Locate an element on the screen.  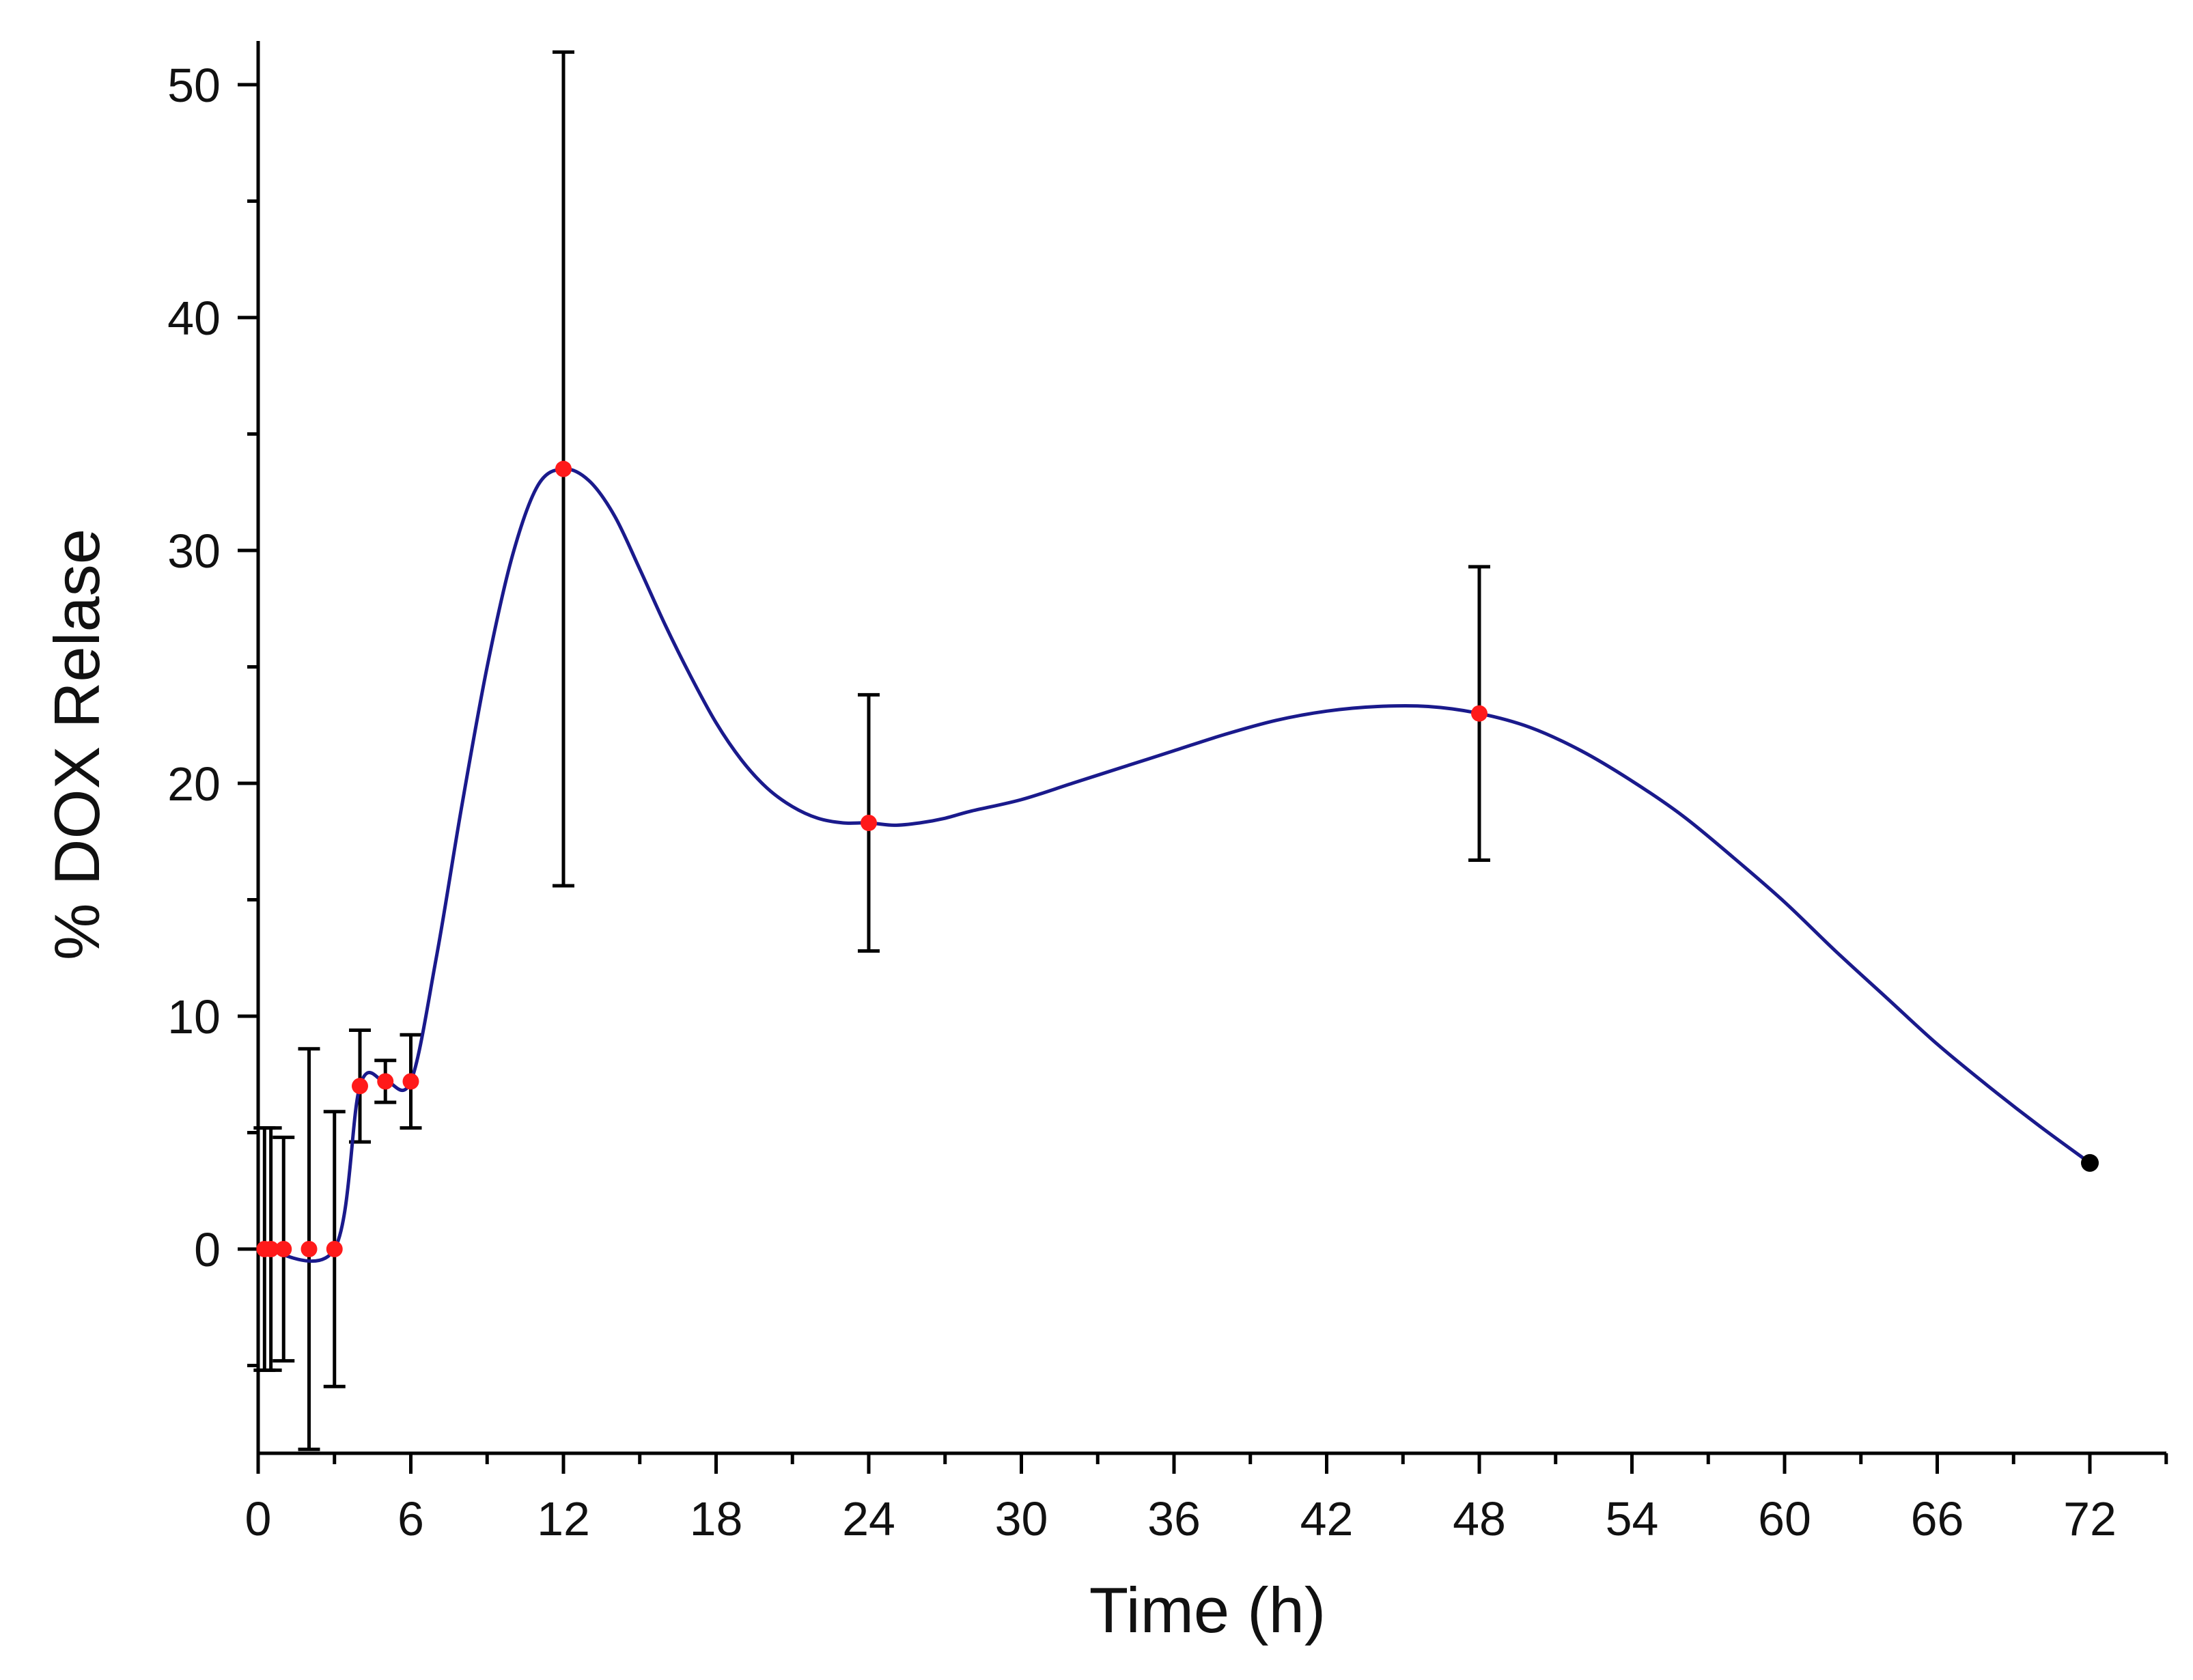
x-tick-label: 54 is located at coordinates (1632, 1518).